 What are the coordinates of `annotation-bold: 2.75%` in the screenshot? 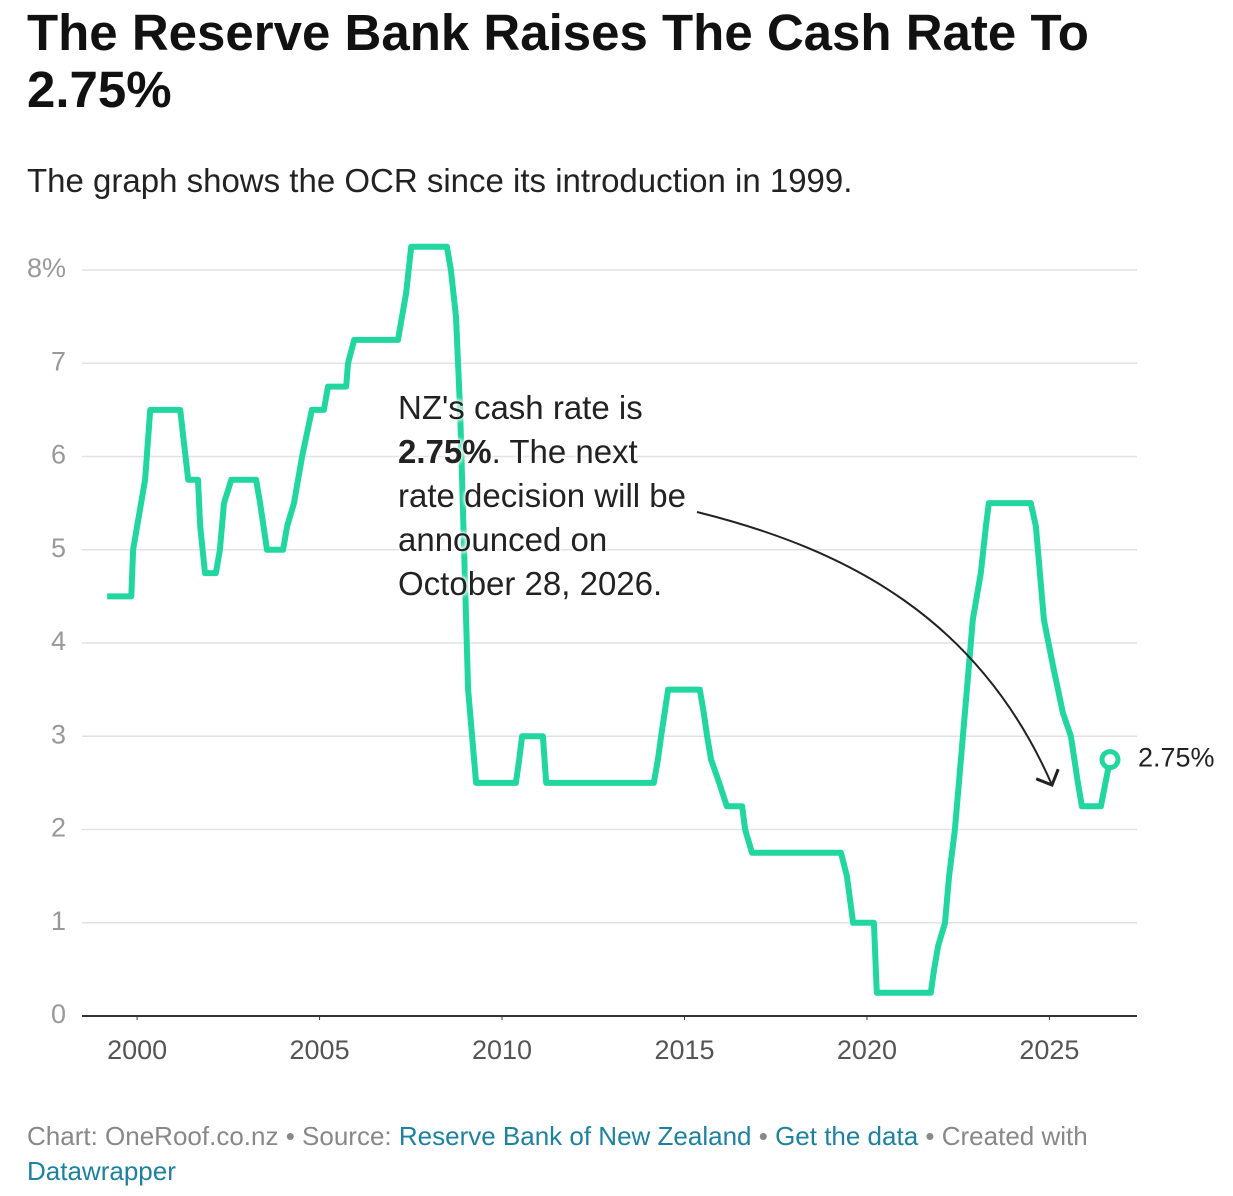 It's located at (445, 451).